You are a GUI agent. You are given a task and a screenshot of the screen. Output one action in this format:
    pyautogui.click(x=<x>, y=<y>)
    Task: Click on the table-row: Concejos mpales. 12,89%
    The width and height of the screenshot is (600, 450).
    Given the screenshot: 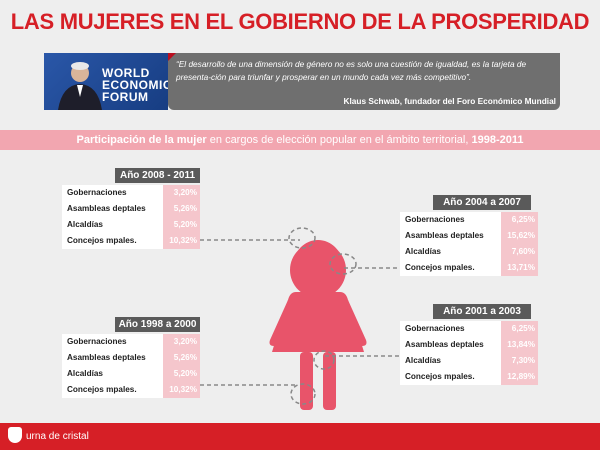 What is the action you would take?
    pyautogui.click(x=469, y=377)
    